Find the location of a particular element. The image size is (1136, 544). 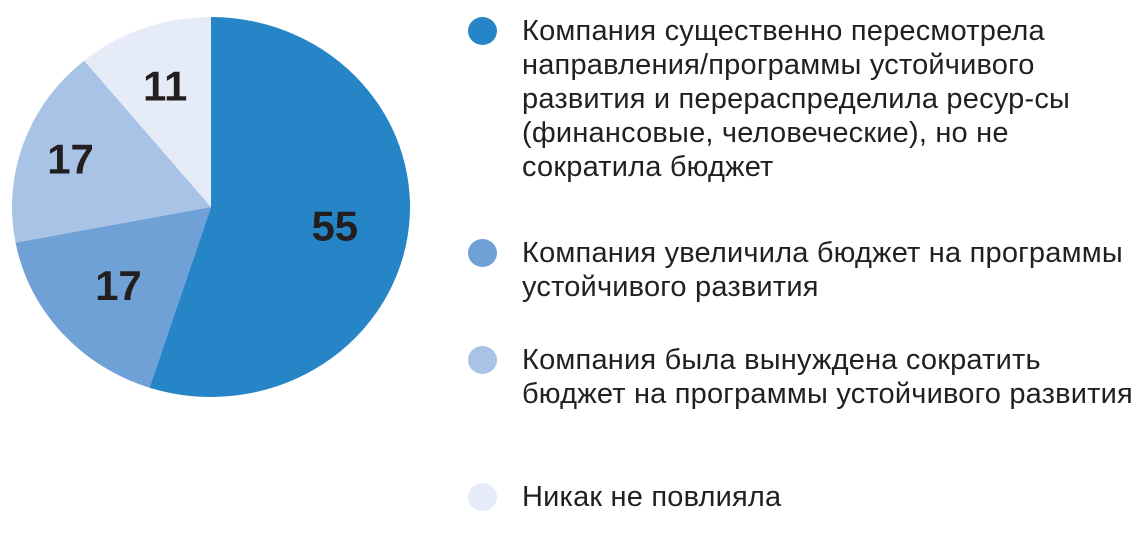

slice-label: 55 is located at coordinates (334, 226).